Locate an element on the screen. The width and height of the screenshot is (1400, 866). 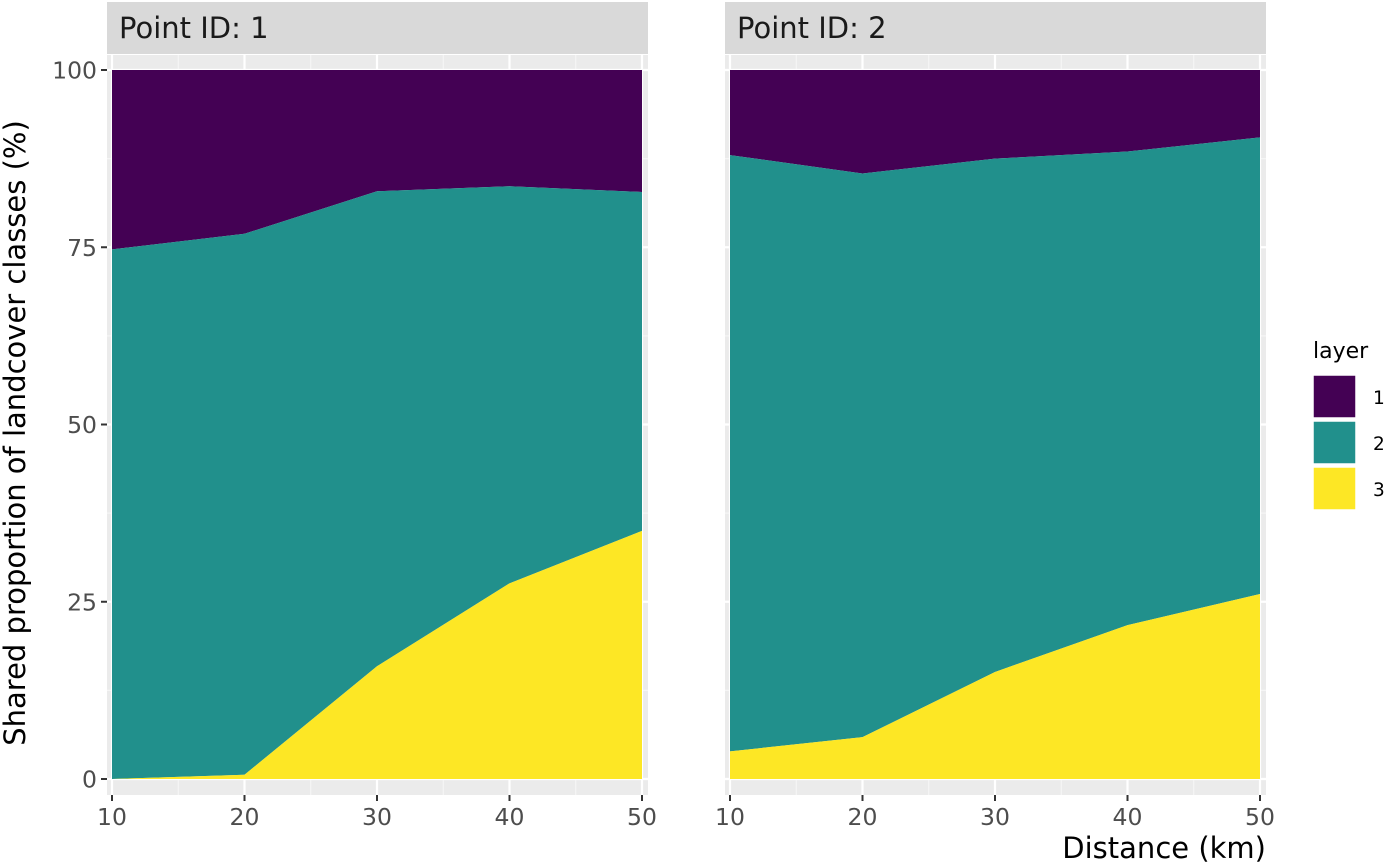
legend-label-1: 1 is located at coordinates (1379, 398).